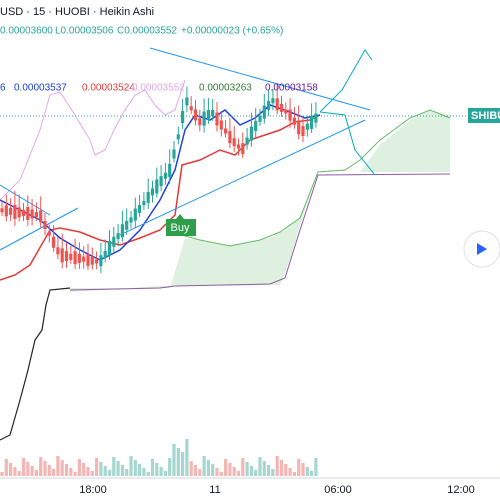 The image size is (500, 500). What do you see at coordinates (93, 140) in the screenshot?
I see `lagging-line` at bounding box center [93, 140].